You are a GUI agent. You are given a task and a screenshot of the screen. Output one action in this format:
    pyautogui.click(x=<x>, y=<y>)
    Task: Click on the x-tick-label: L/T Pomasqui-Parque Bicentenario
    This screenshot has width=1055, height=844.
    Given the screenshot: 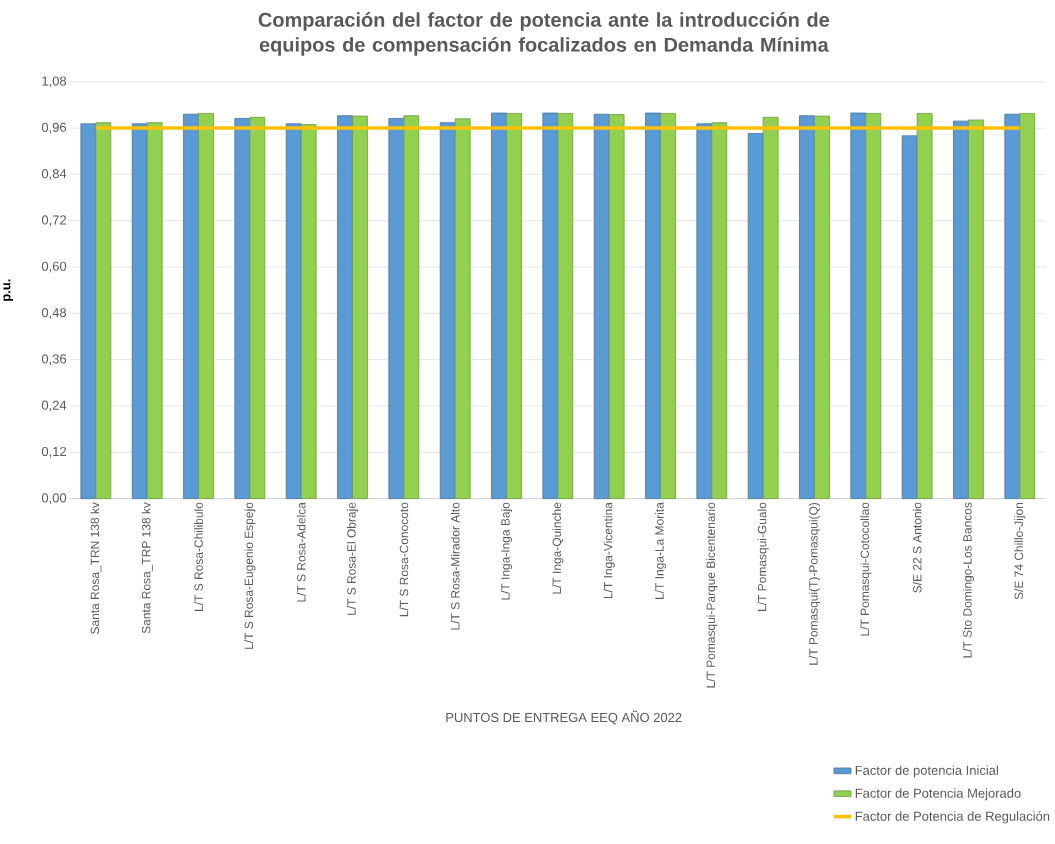 What is the action you would take?
    pyautogui.click(x=712, y=595)
    